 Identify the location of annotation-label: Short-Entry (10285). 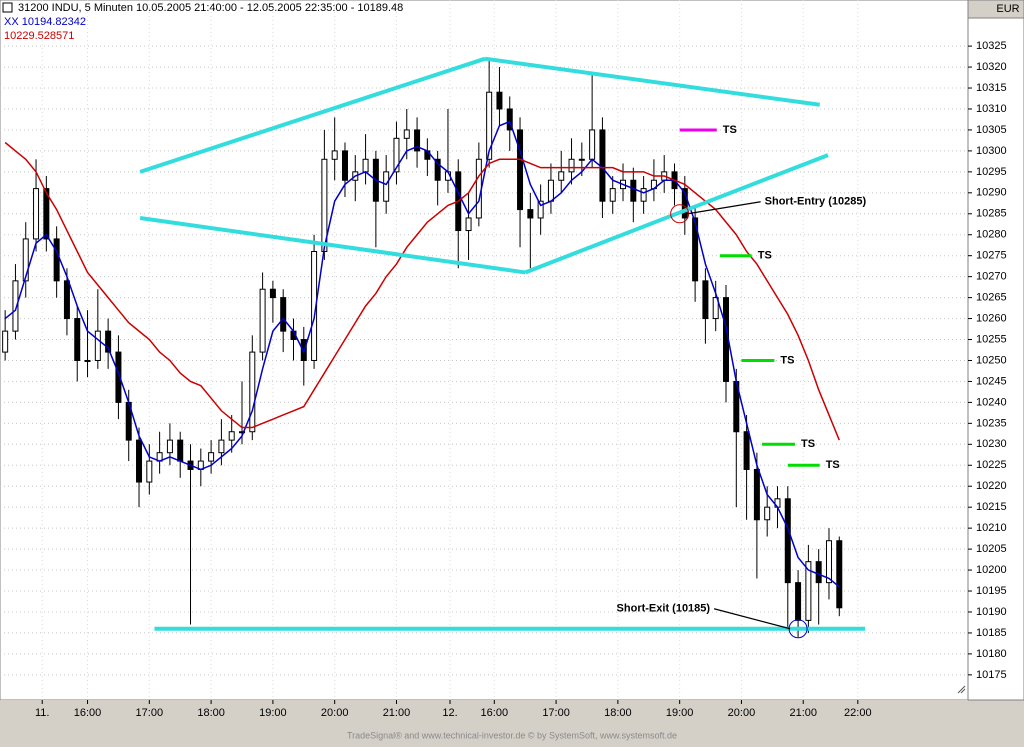
(816, 202).